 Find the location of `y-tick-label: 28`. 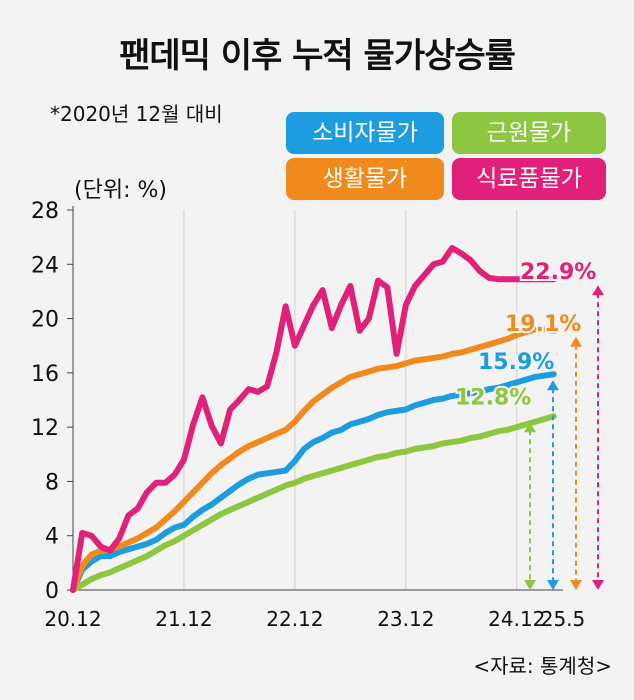

y-tick-label: 28 is located at coordinates (45, 211).